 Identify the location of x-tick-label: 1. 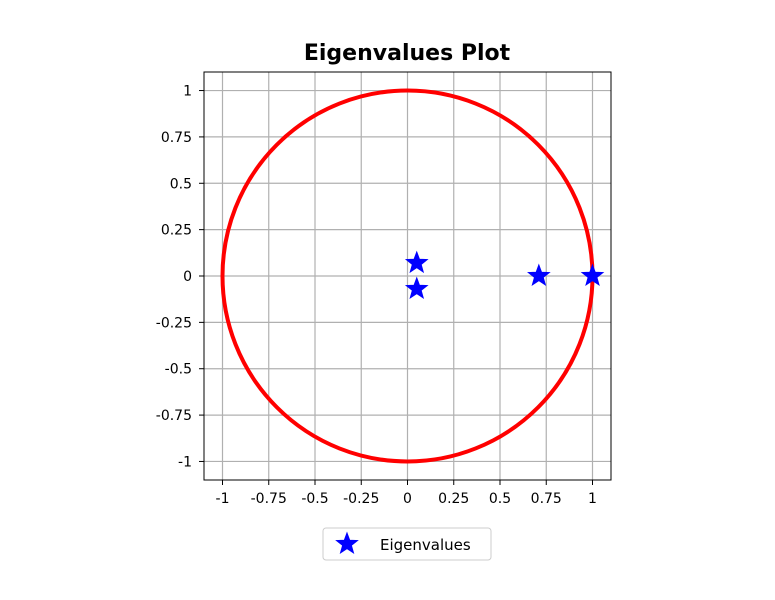
(592, 499).